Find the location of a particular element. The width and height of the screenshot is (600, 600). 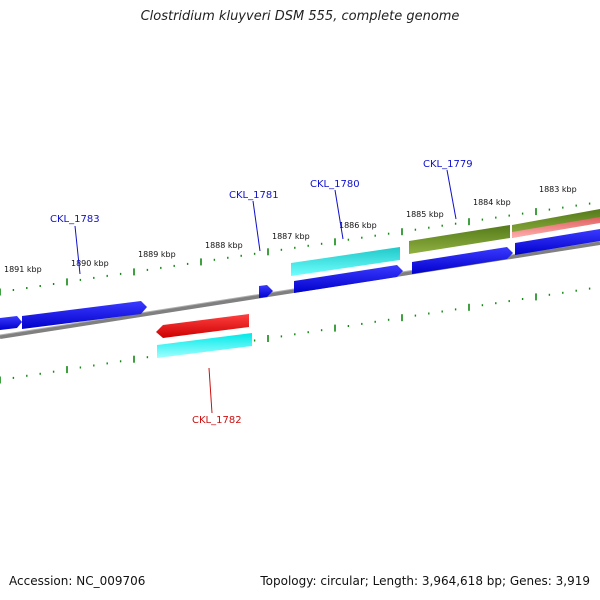

tick-label-1884: 1884 kbp is located at coordinates (492, 202).